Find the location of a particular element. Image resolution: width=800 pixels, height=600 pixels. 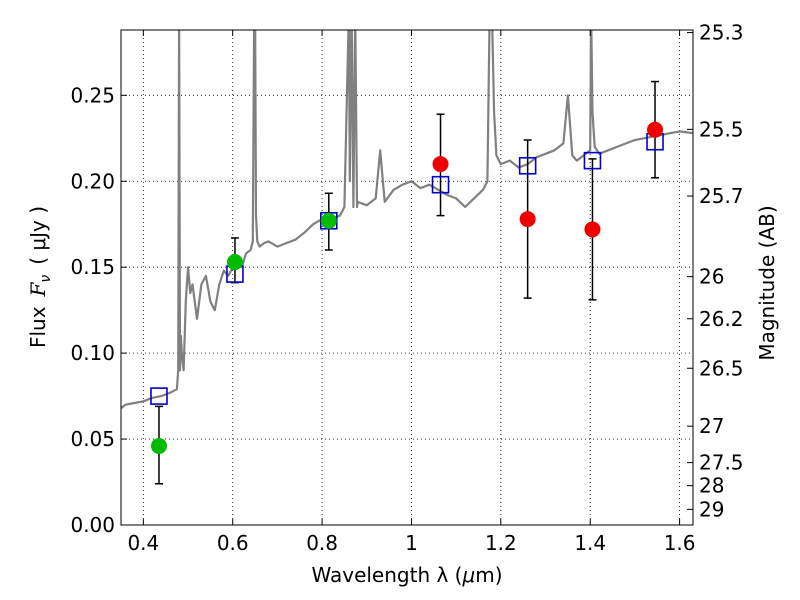

y-tick-label-5: 0.25 is located at coordinates (92, 95).